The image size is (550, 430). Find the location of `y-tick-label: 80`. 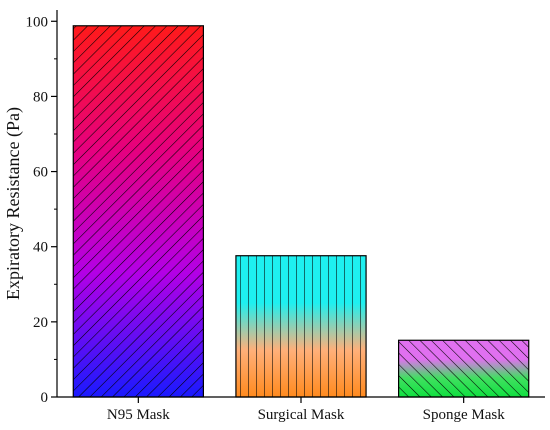

y-tick-label: 80 is located at coordinates (40, 97).